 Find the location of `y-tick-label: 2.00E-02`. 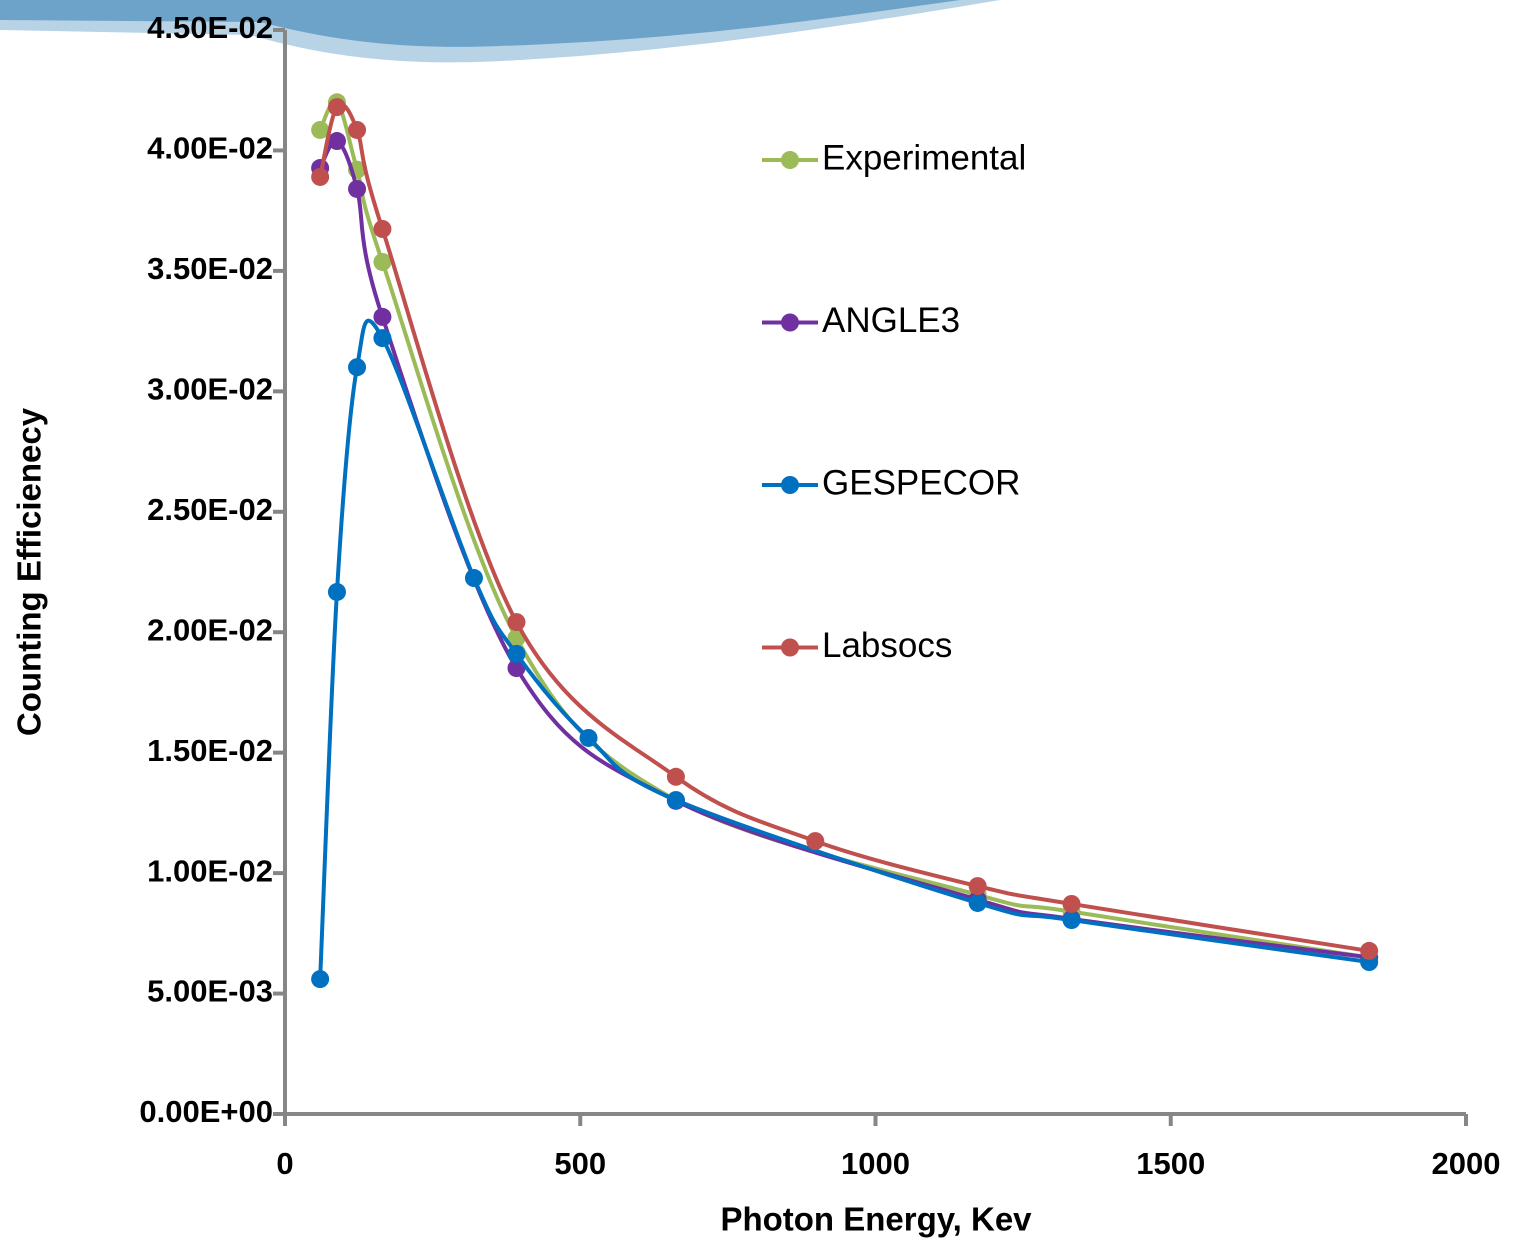

y-tick-label: 2.00E-02 is located at coordinates (210, 629).